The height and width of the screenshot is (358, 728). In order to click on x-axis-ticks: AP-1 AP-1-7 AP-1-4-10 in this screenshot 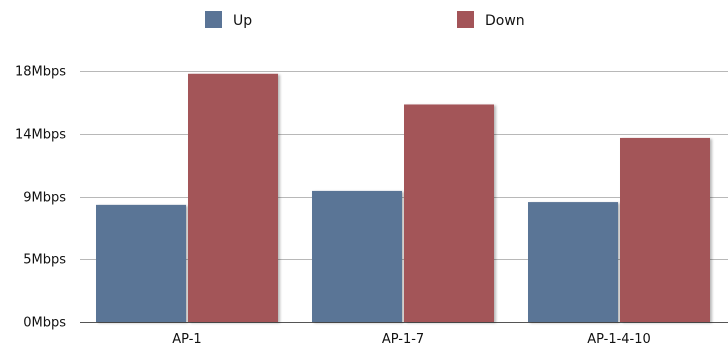, I will do `click(411, 339)`.